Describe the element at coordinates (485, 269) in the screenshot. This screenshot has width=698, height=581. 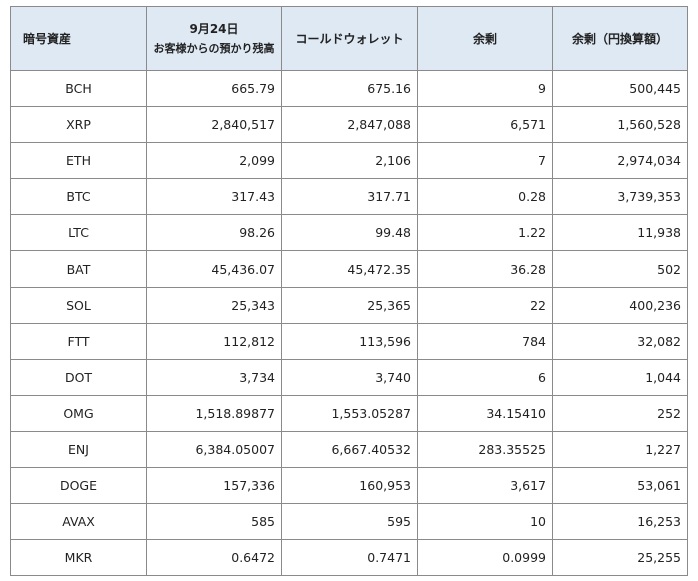
I see `cell-surplus: 36.28` at that location.